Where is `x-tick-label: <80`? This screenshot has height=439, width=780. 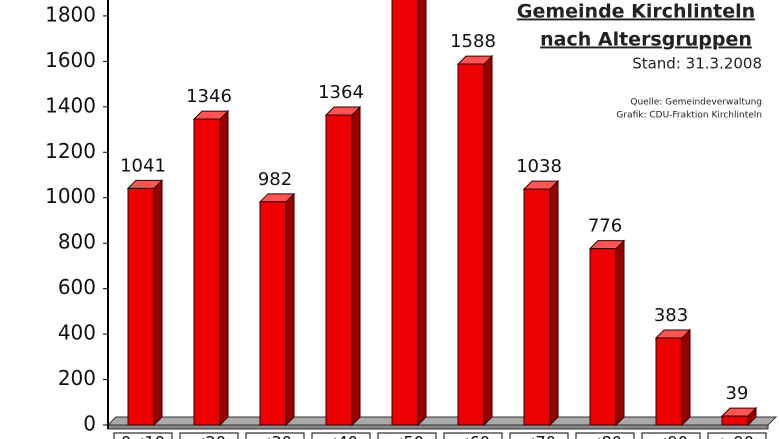 x-tick-label: <80 is located at coordinates (605, 436).